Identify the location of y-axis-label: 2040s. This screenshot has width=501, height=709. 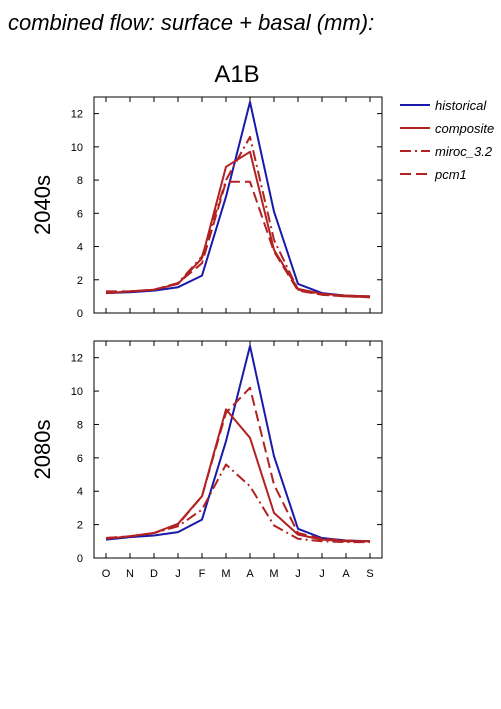
(42, 205).